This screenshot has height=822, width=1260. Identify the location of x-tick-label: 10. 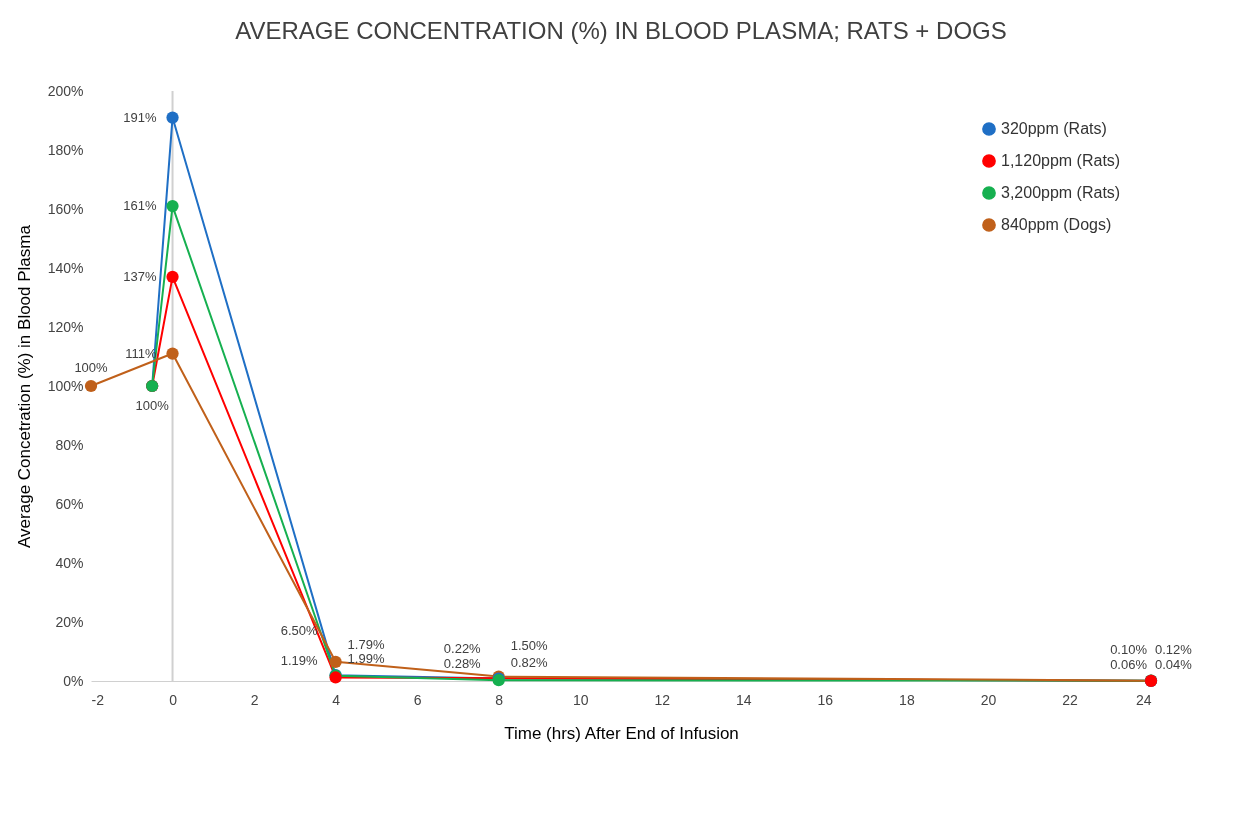
(580, 699).